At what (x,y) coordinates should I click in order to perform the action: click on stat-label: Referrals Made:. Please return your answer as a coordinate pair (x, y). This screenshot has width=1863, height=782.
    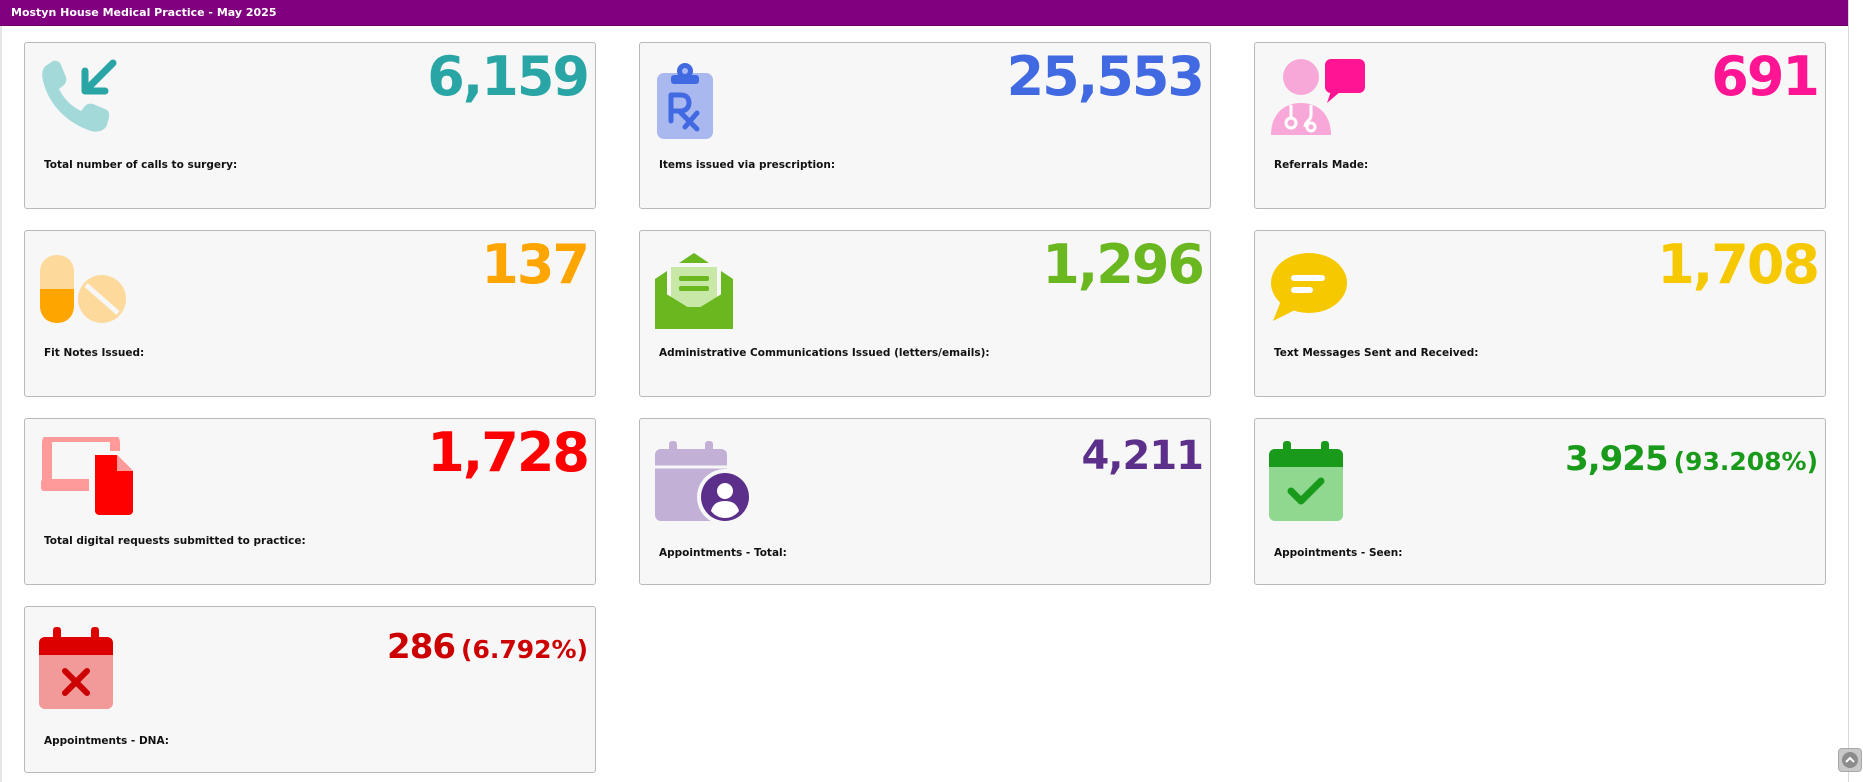
    Looking at the image, I should click on (1321, 165).